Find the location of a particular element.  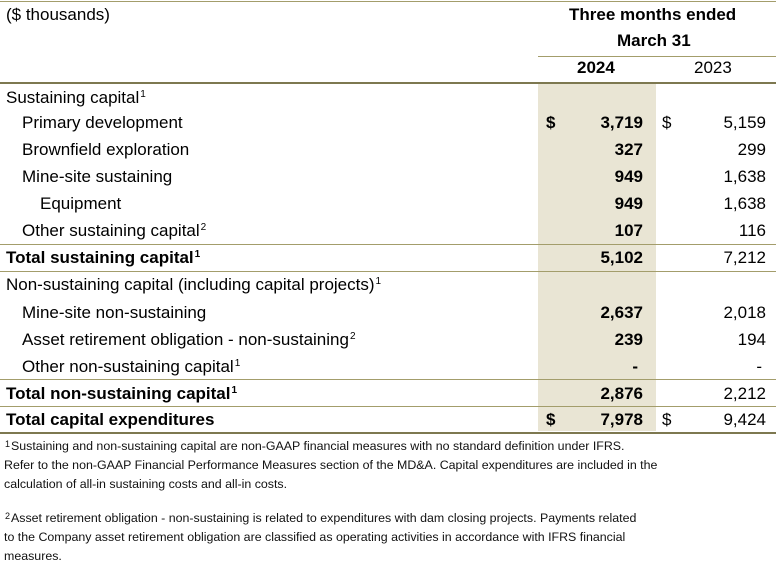

value-2023: 194 is located at coordinates (751, 339).